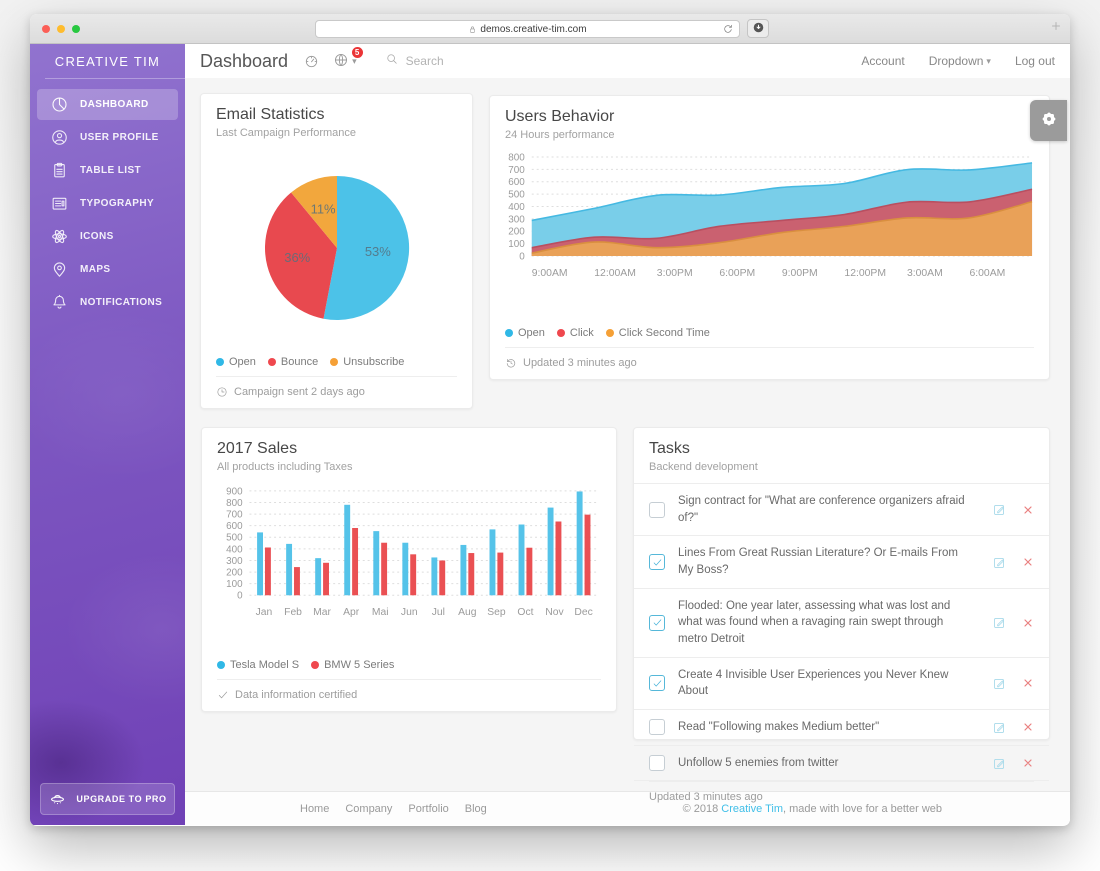  Describe the element at coordinates (580, 363) in the screenshot. I see `footer-text: Updated 3 minutes ago` at that location.